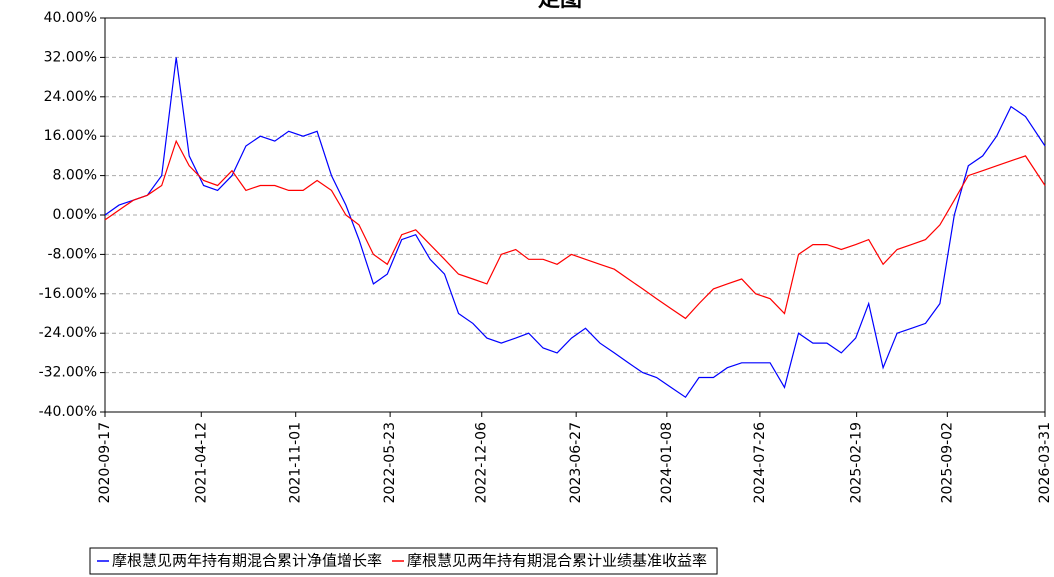  I want to click on chart-title: 走图, so click(560, 6).